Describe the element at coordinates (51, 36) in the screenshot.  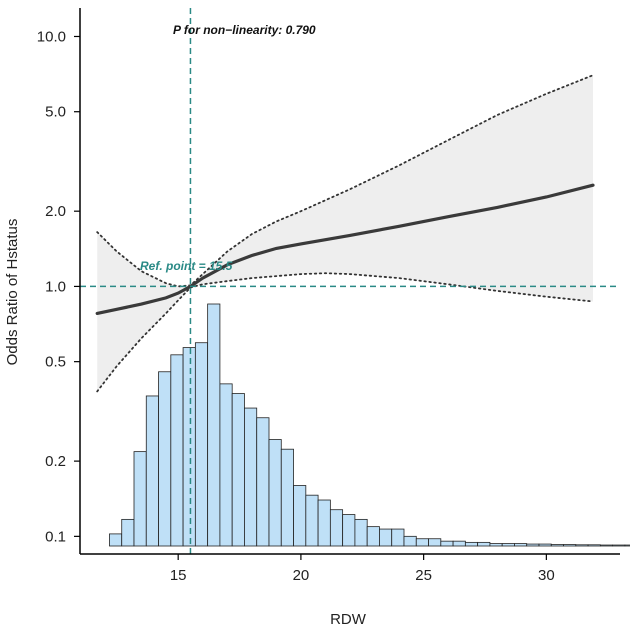
I see `y-tick-label: 10.0` at that location.